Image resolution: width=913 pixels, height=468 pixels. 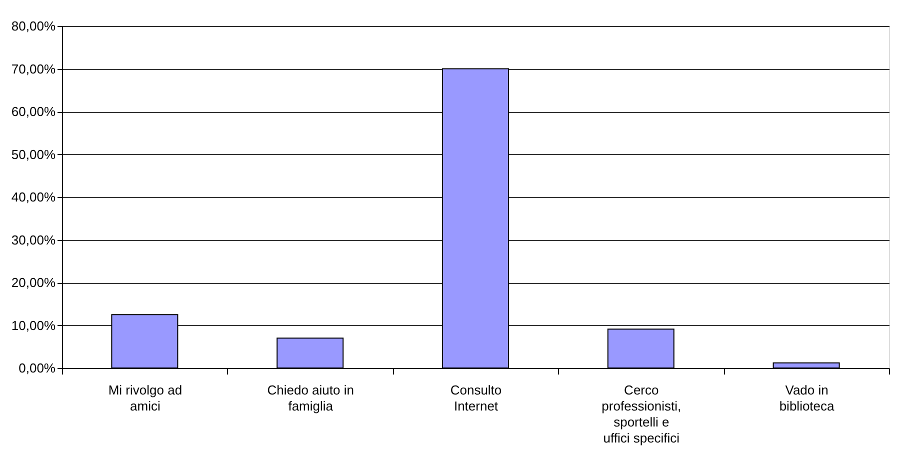 What do you see at coordinates (33, 325) in the screenshot?
I see `y-tick-label: 10,00%` at bounding box center [33, 325].